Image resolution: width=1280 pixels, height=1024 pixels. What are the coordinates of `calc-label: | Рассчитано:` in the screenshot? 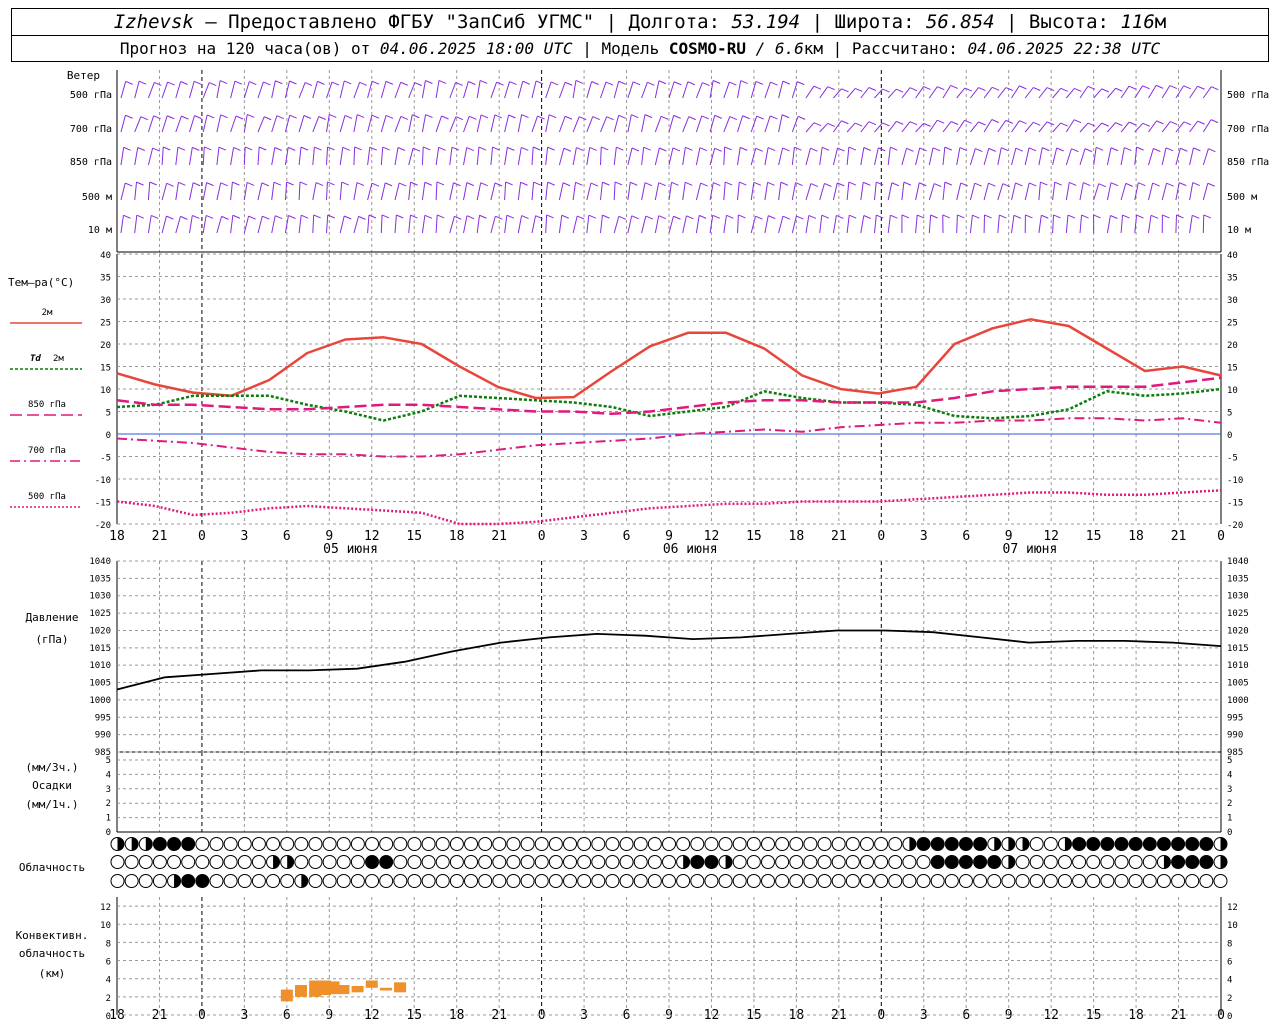 It's located at (895, 48).